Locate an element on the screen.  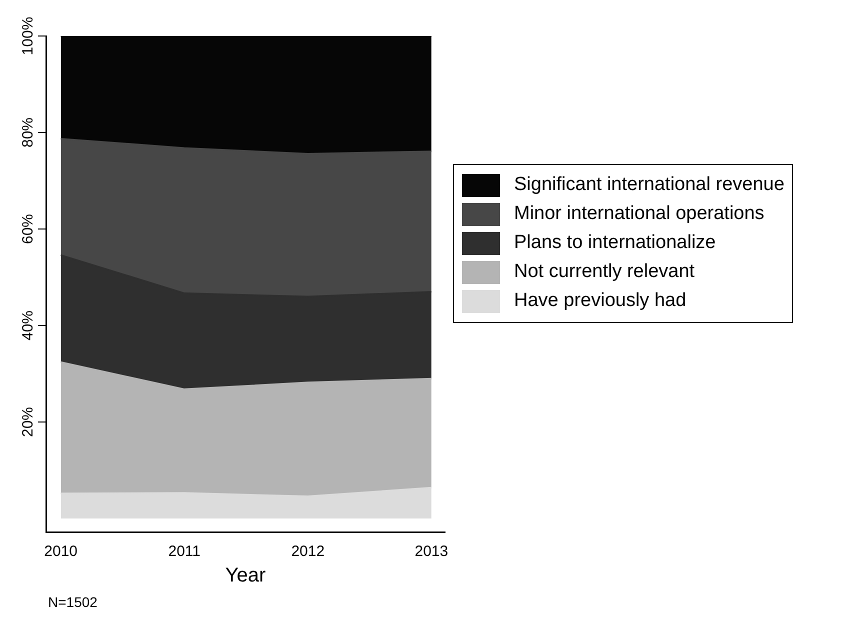
y-tick-label: 100% is located at coordinates (28, 36).